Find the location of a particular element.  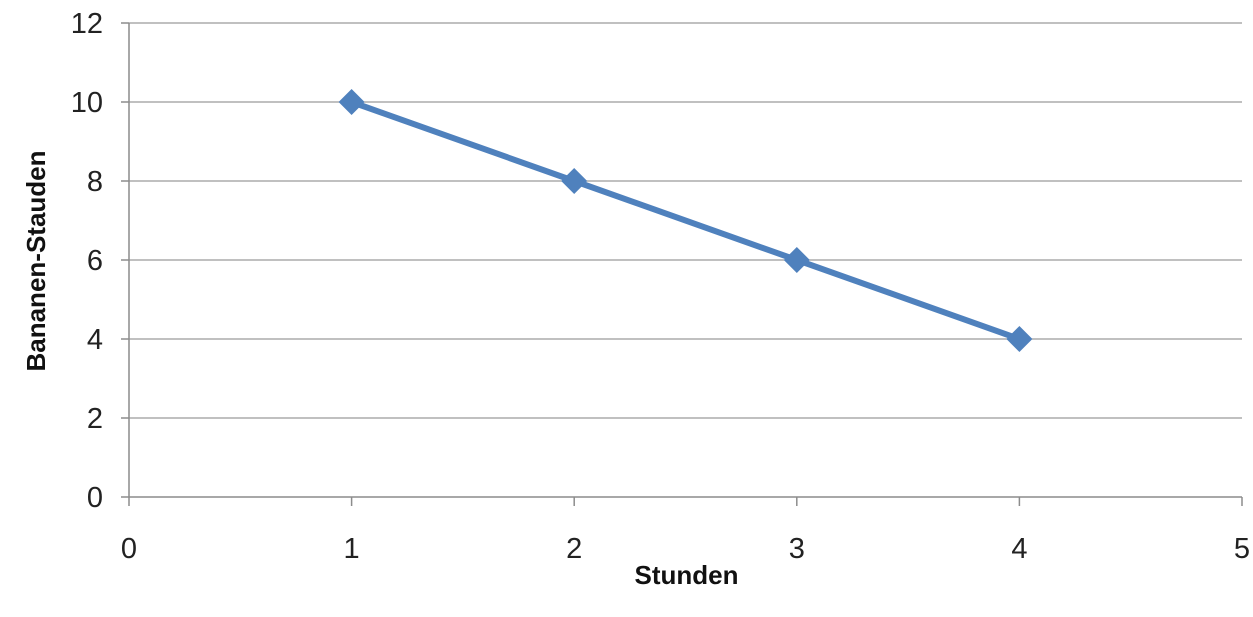

y-tick-label: 0 is located at coordinates (95, 498).